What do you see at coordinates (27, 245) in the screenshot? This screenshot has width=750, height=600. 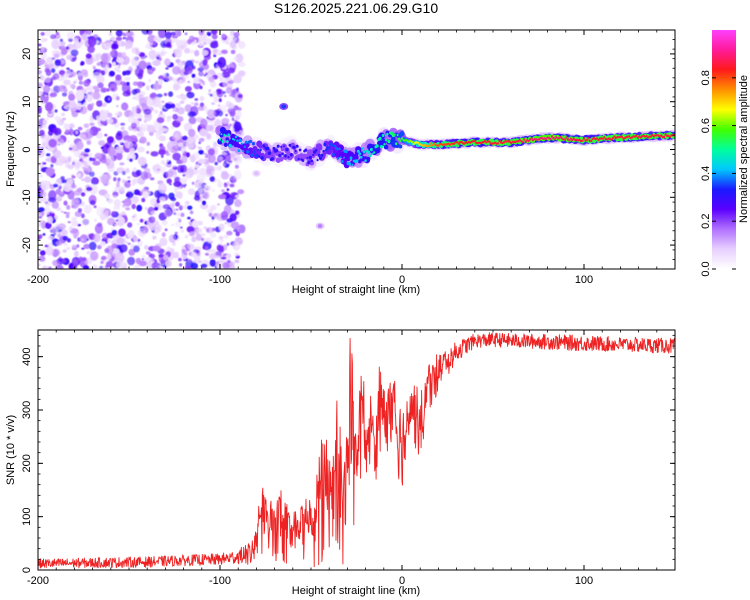 I see `y-tick-label: -20` at bounding box center [27, 245].